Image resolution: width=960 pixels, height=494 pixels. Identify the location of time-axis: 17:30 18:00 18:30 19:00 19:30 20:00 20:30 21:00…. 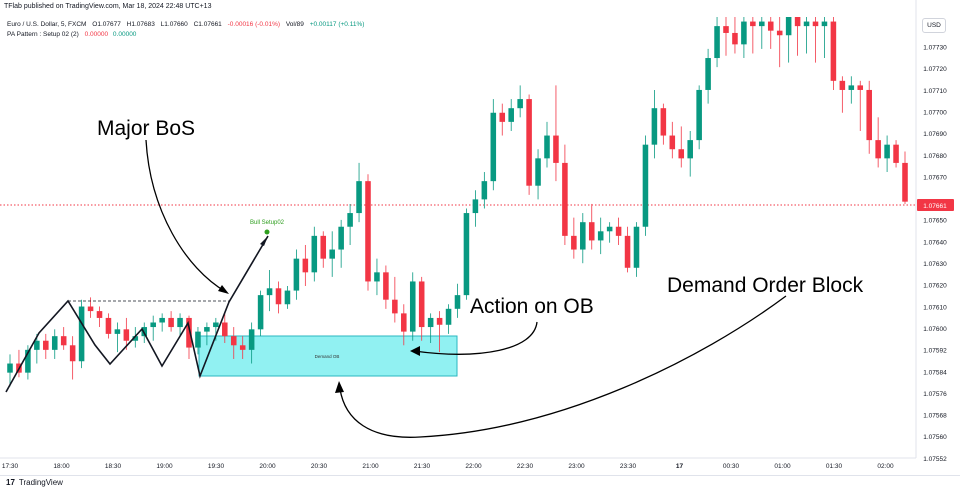
(448, 466).